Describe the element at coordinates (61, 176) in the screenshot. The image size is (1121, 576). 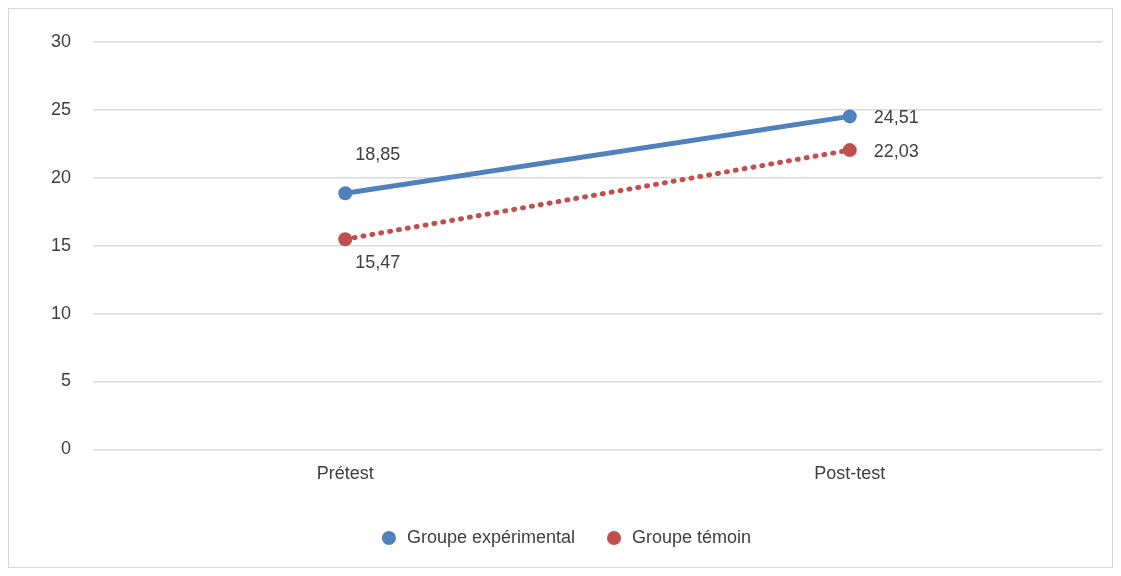
I see `y-tick-label: 20` at that location.